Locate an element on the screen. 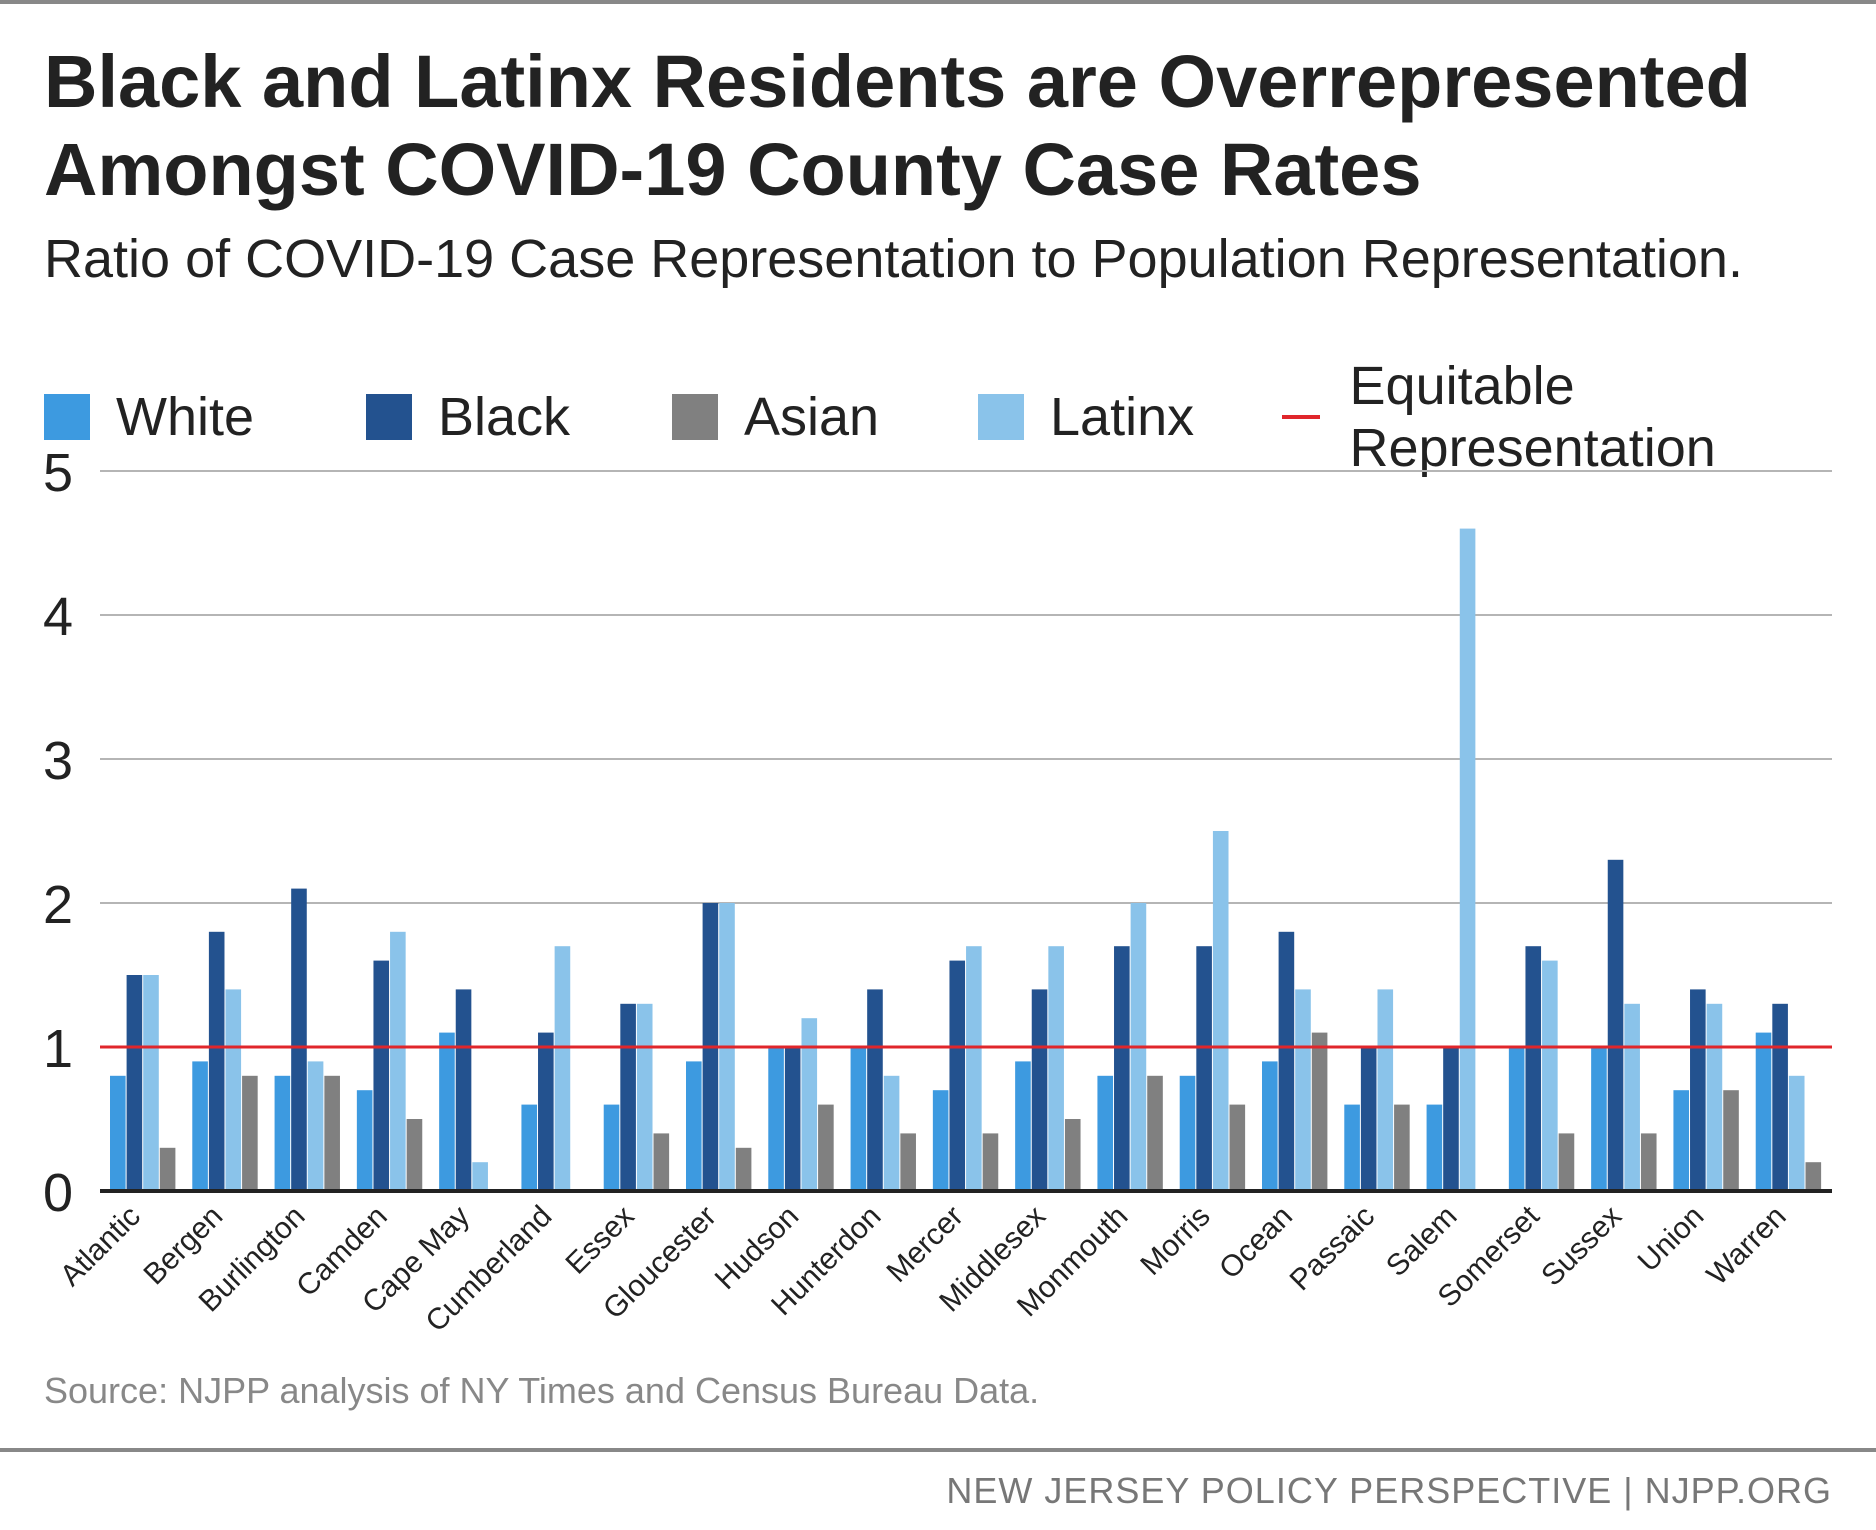  y-tick-label: 2 is located at coordinates (58, 905).